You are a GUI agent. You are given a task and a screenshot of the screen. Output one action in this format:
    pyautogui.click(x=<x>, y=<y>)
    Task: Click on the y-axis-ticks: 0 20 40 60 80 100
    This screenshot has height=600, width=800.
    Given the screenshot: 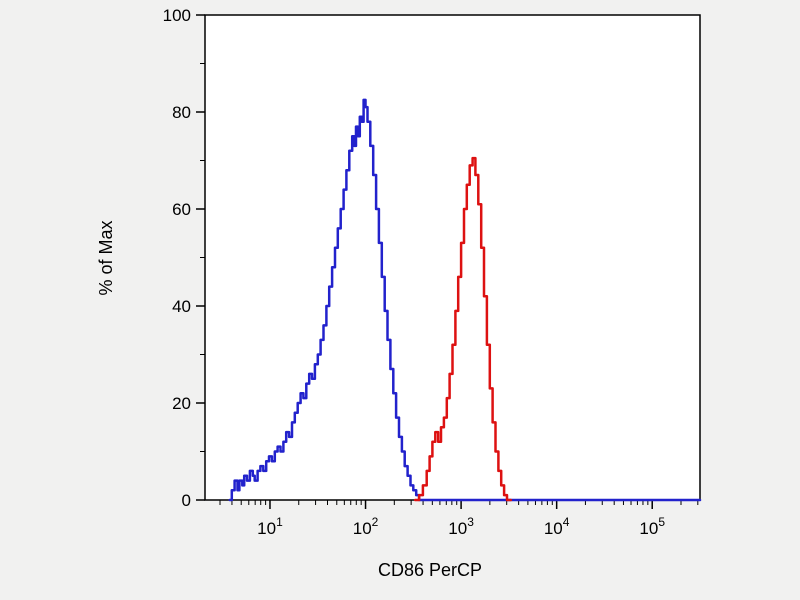 What is the action you would take?
    pyautogui.click(x=184, y=258)
    